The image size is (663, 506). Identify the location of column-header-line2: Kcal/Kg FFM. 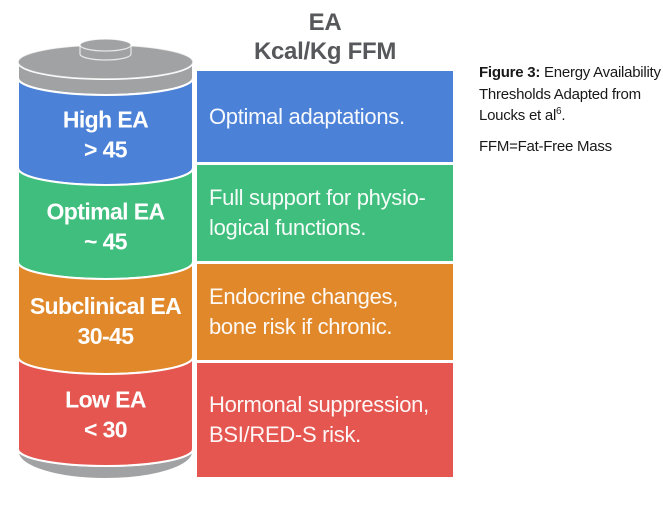
(325, 51).